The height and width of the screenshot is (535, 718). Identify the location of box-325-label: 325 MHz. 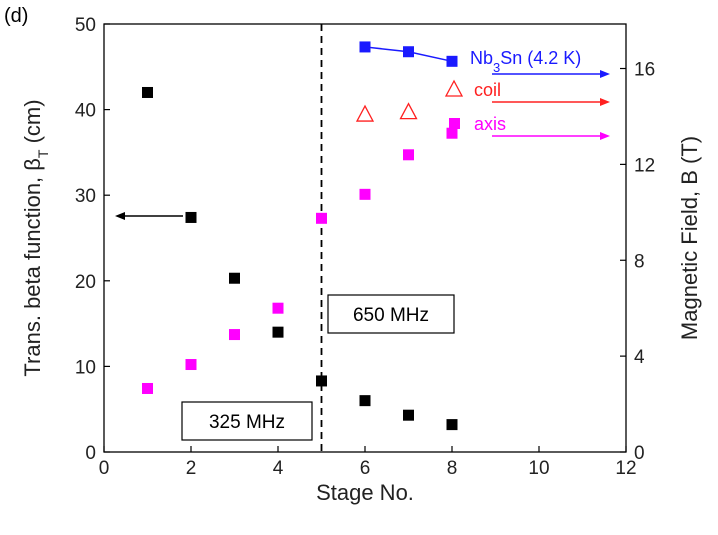
(247, 422).